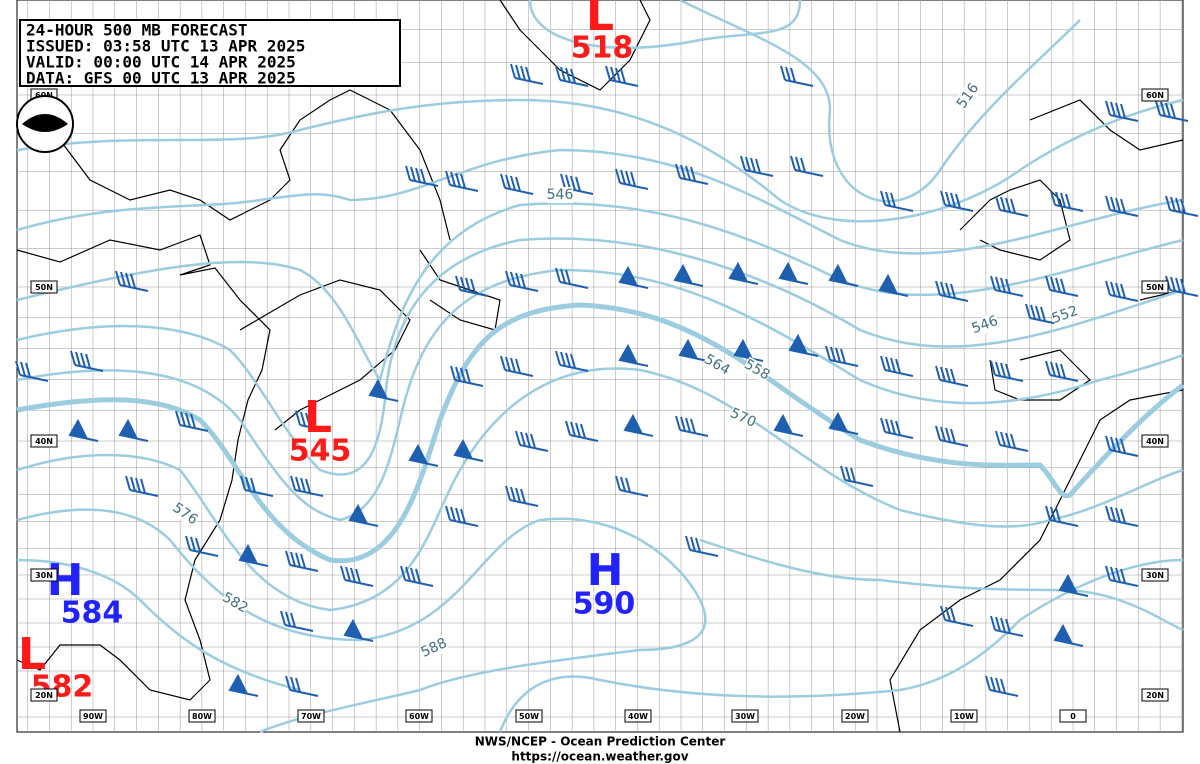 This screenshot has width=1200, height=764. I want to click on lat-label: 60N, so click(1155, 95).